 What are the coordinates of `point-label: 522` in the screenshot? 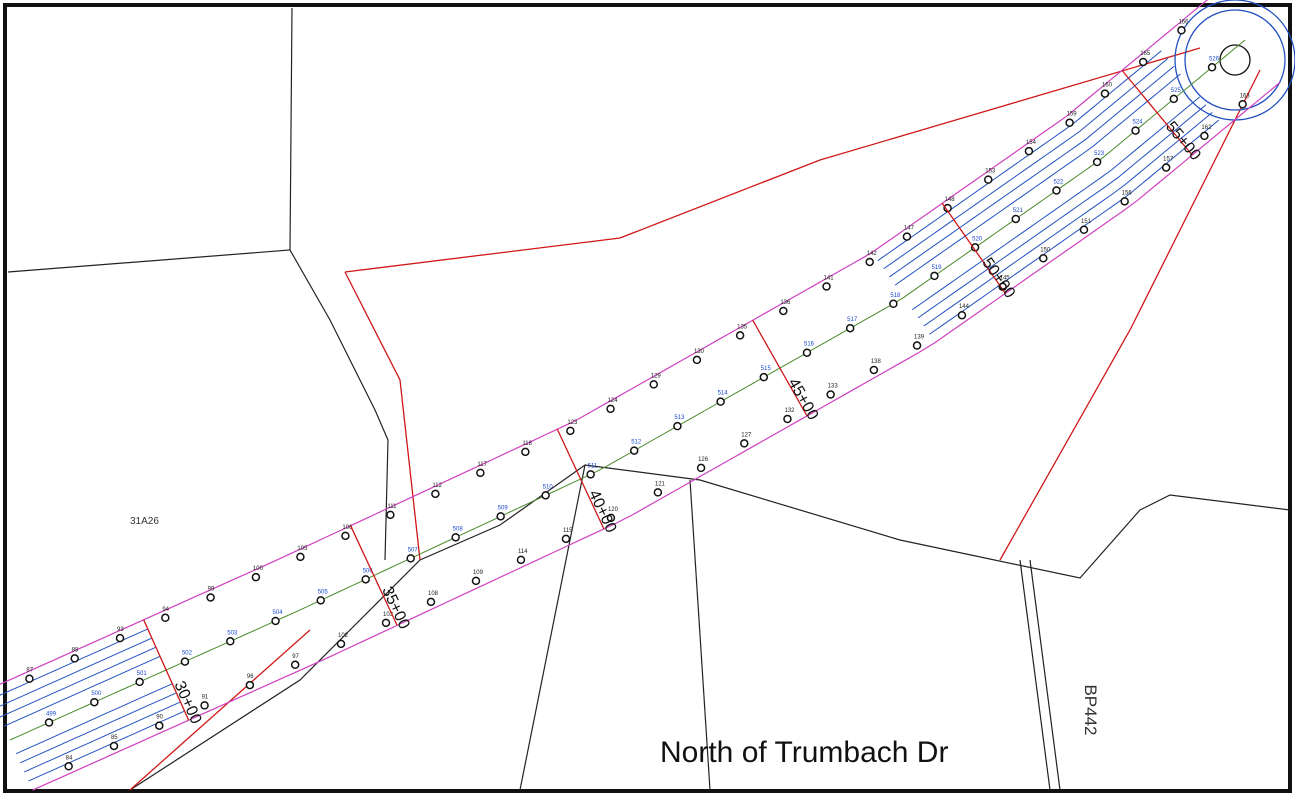 It's located at (1058, 182).